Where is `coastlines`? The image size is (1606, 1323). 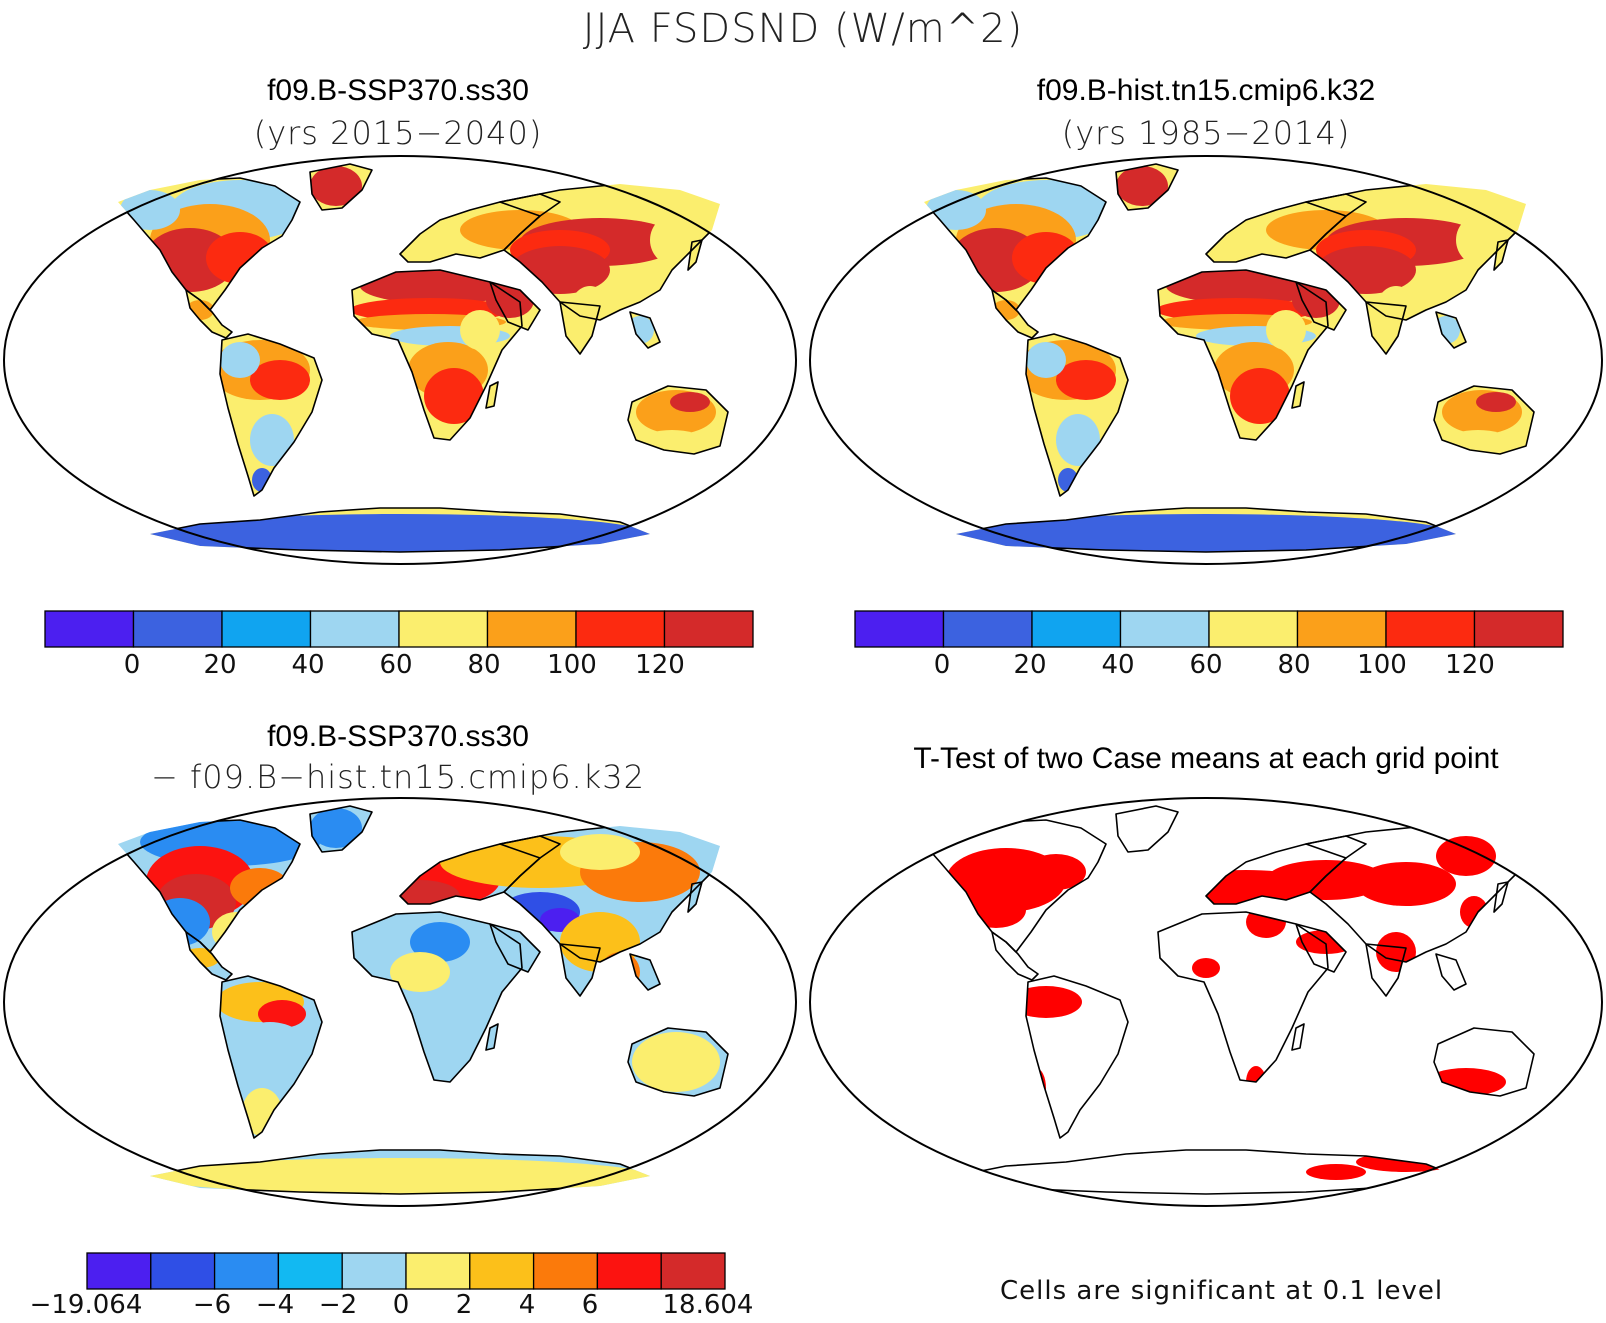 coastlines is located at coordinates (1229, 358).